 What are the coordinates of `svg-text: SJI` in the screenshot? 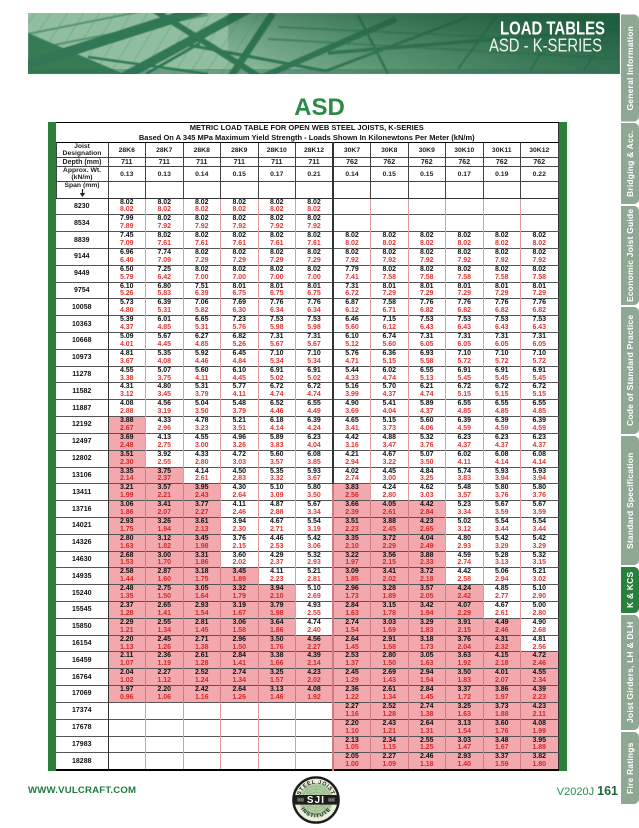 It's located at (316, 800).